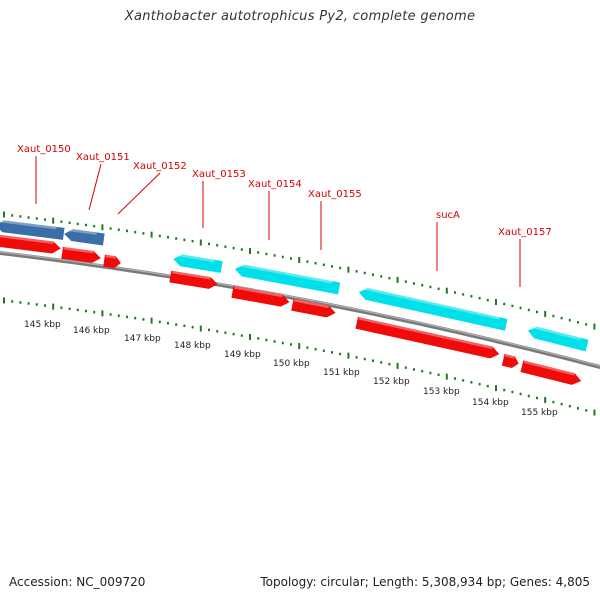 The height and width of the screenshot is (600, 600). What do you see at coordinates (27, 239) in the screenshot?
I see `gene-fwd-1-shine` at bounding box center [27, 239].